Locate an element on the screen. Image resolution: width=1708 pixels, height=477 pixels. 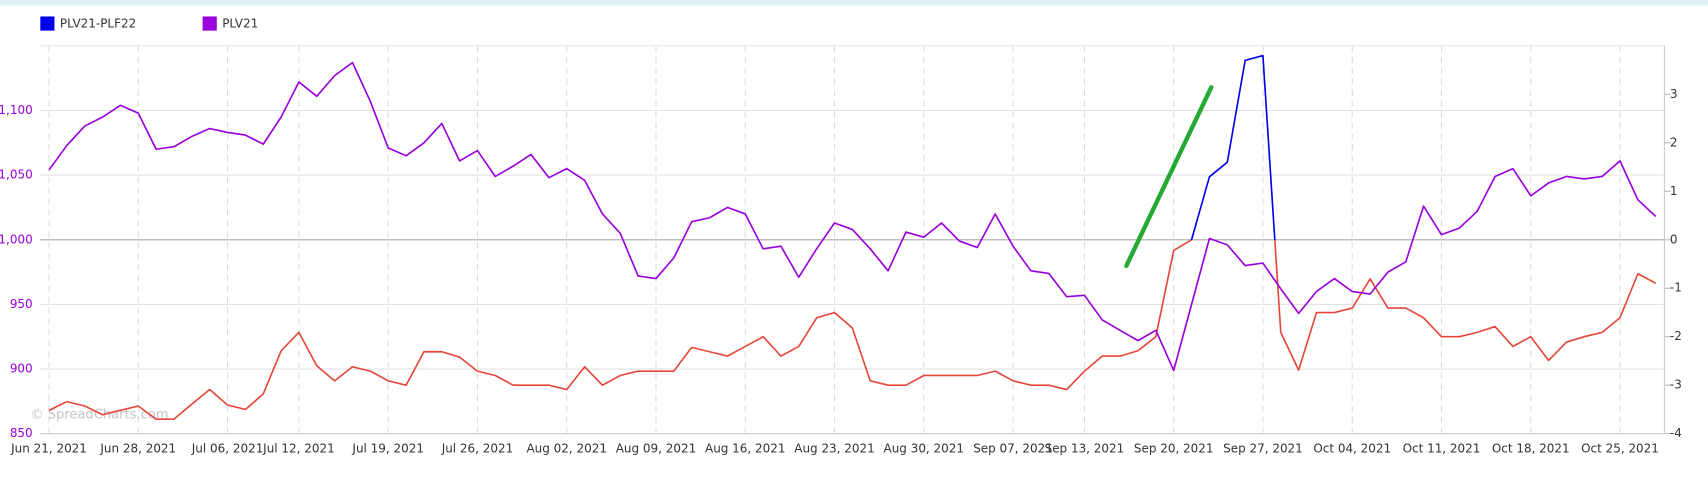
x-tick-label: Aug 23, 2021 is located at coordinates (834, 448).